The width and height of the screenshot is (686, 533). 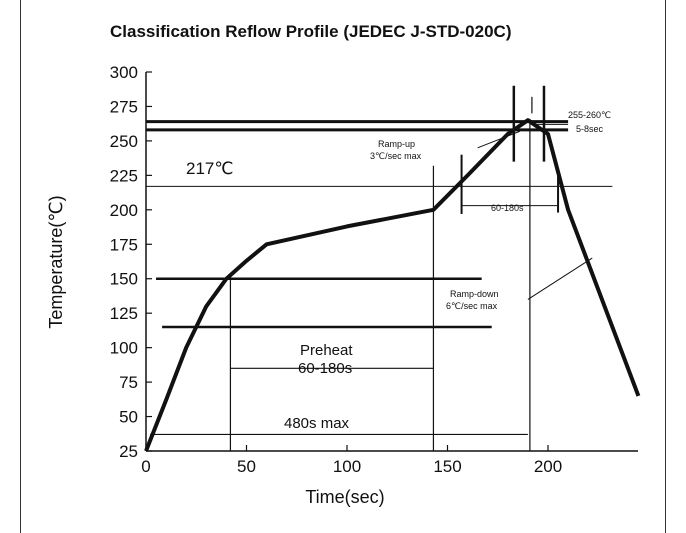 I want to click on x-tick-label: 150, so click(x=447, y=466).